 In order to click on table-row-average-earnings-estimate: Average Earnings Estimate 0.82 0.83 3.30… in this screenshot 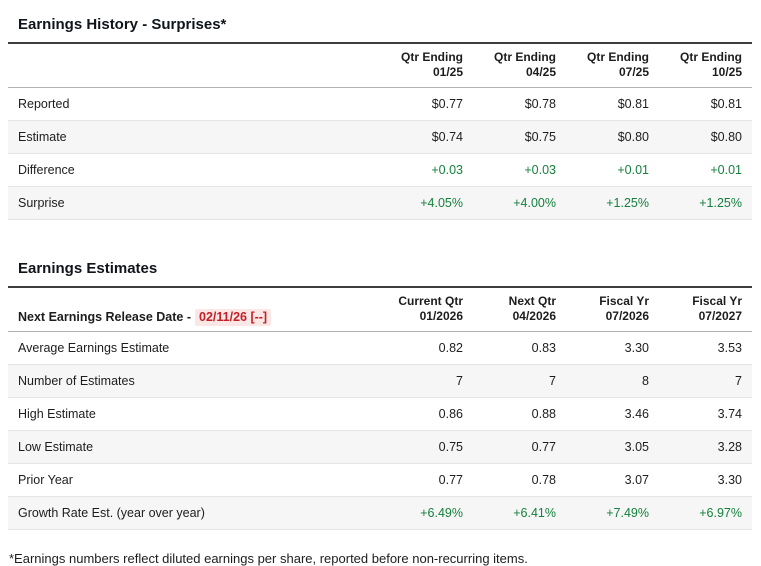, I will do `click(380, 348)`.